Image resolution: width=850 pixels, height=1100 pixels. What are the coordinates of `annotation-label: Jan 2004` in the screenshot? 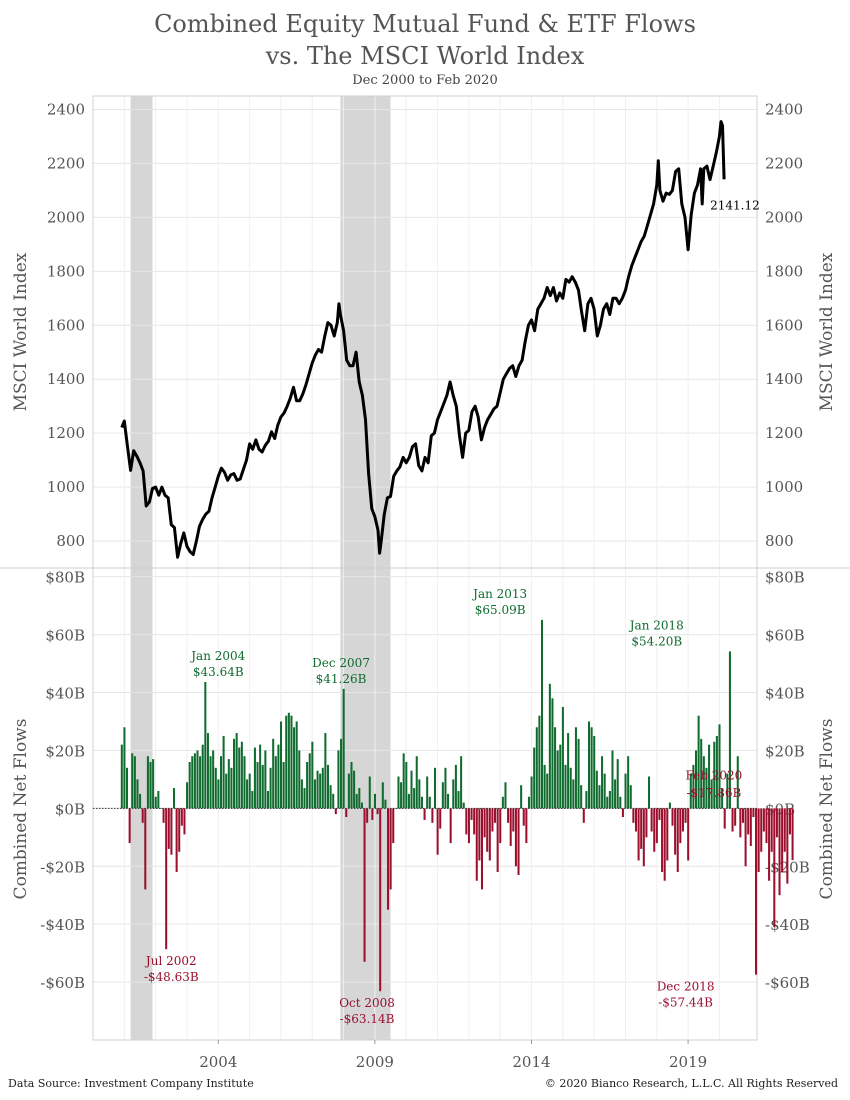 It's located at (217, 656).